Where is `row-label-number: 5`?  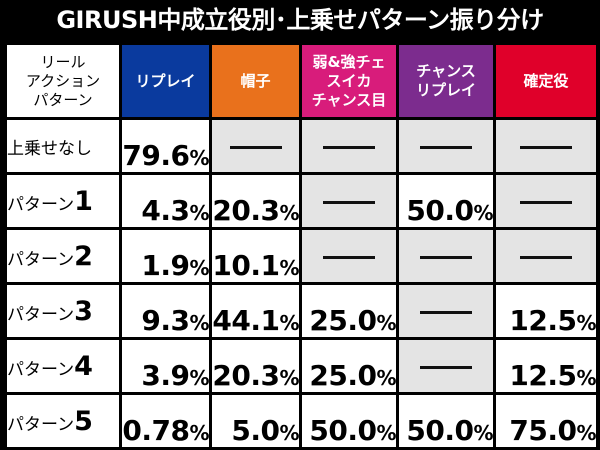
row-label-number: 5 is located at coordinates (83, 421).